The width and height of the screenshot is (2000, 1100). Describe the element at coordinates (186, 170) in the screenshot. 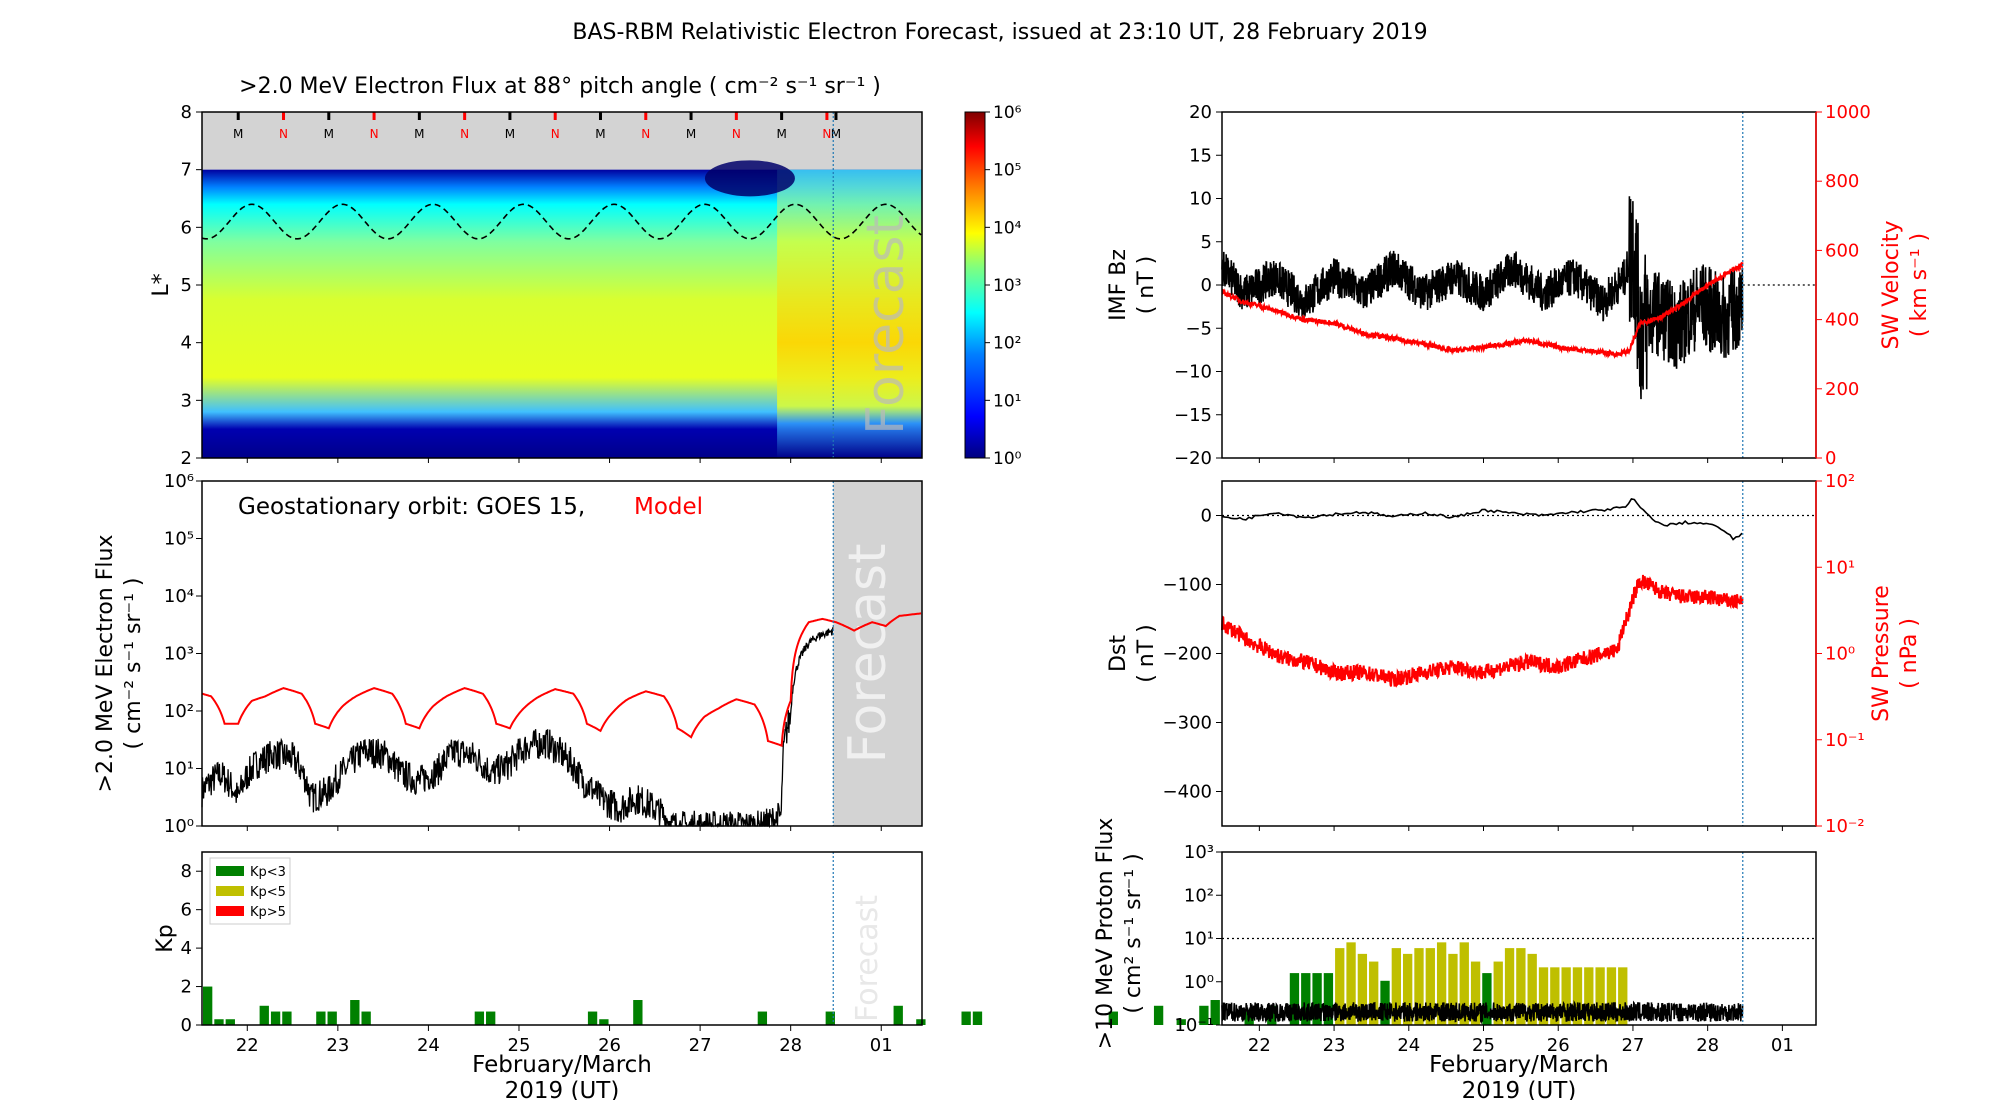

I see `y-tick-label: 7` at that location.